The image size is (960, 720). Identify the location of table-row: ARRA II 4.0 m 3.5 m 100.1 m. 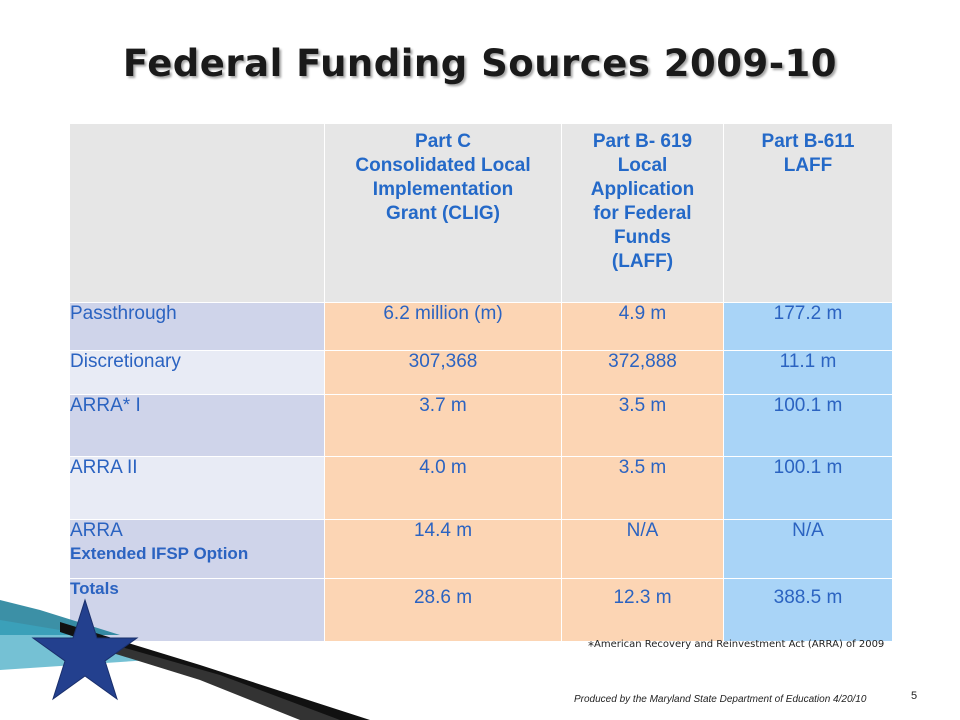
(481, 488).